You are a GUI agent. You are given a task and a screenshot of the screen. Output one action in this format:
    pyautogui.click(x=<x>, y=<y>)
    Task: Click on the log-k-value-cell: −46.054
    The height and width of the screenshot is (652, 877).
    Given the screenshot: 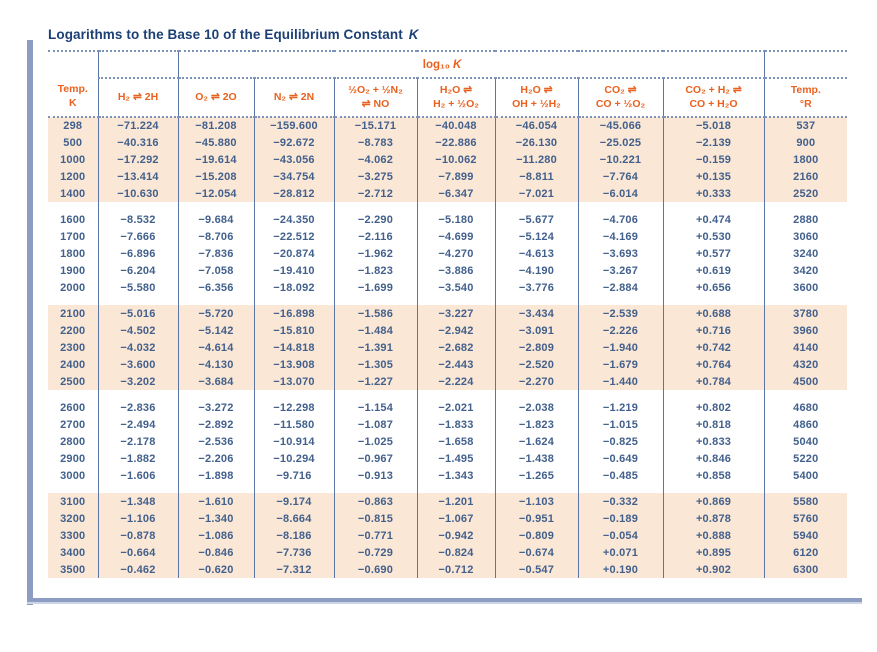 What is the action you would take?
    pyautogui.click(x=536, y=125)
    